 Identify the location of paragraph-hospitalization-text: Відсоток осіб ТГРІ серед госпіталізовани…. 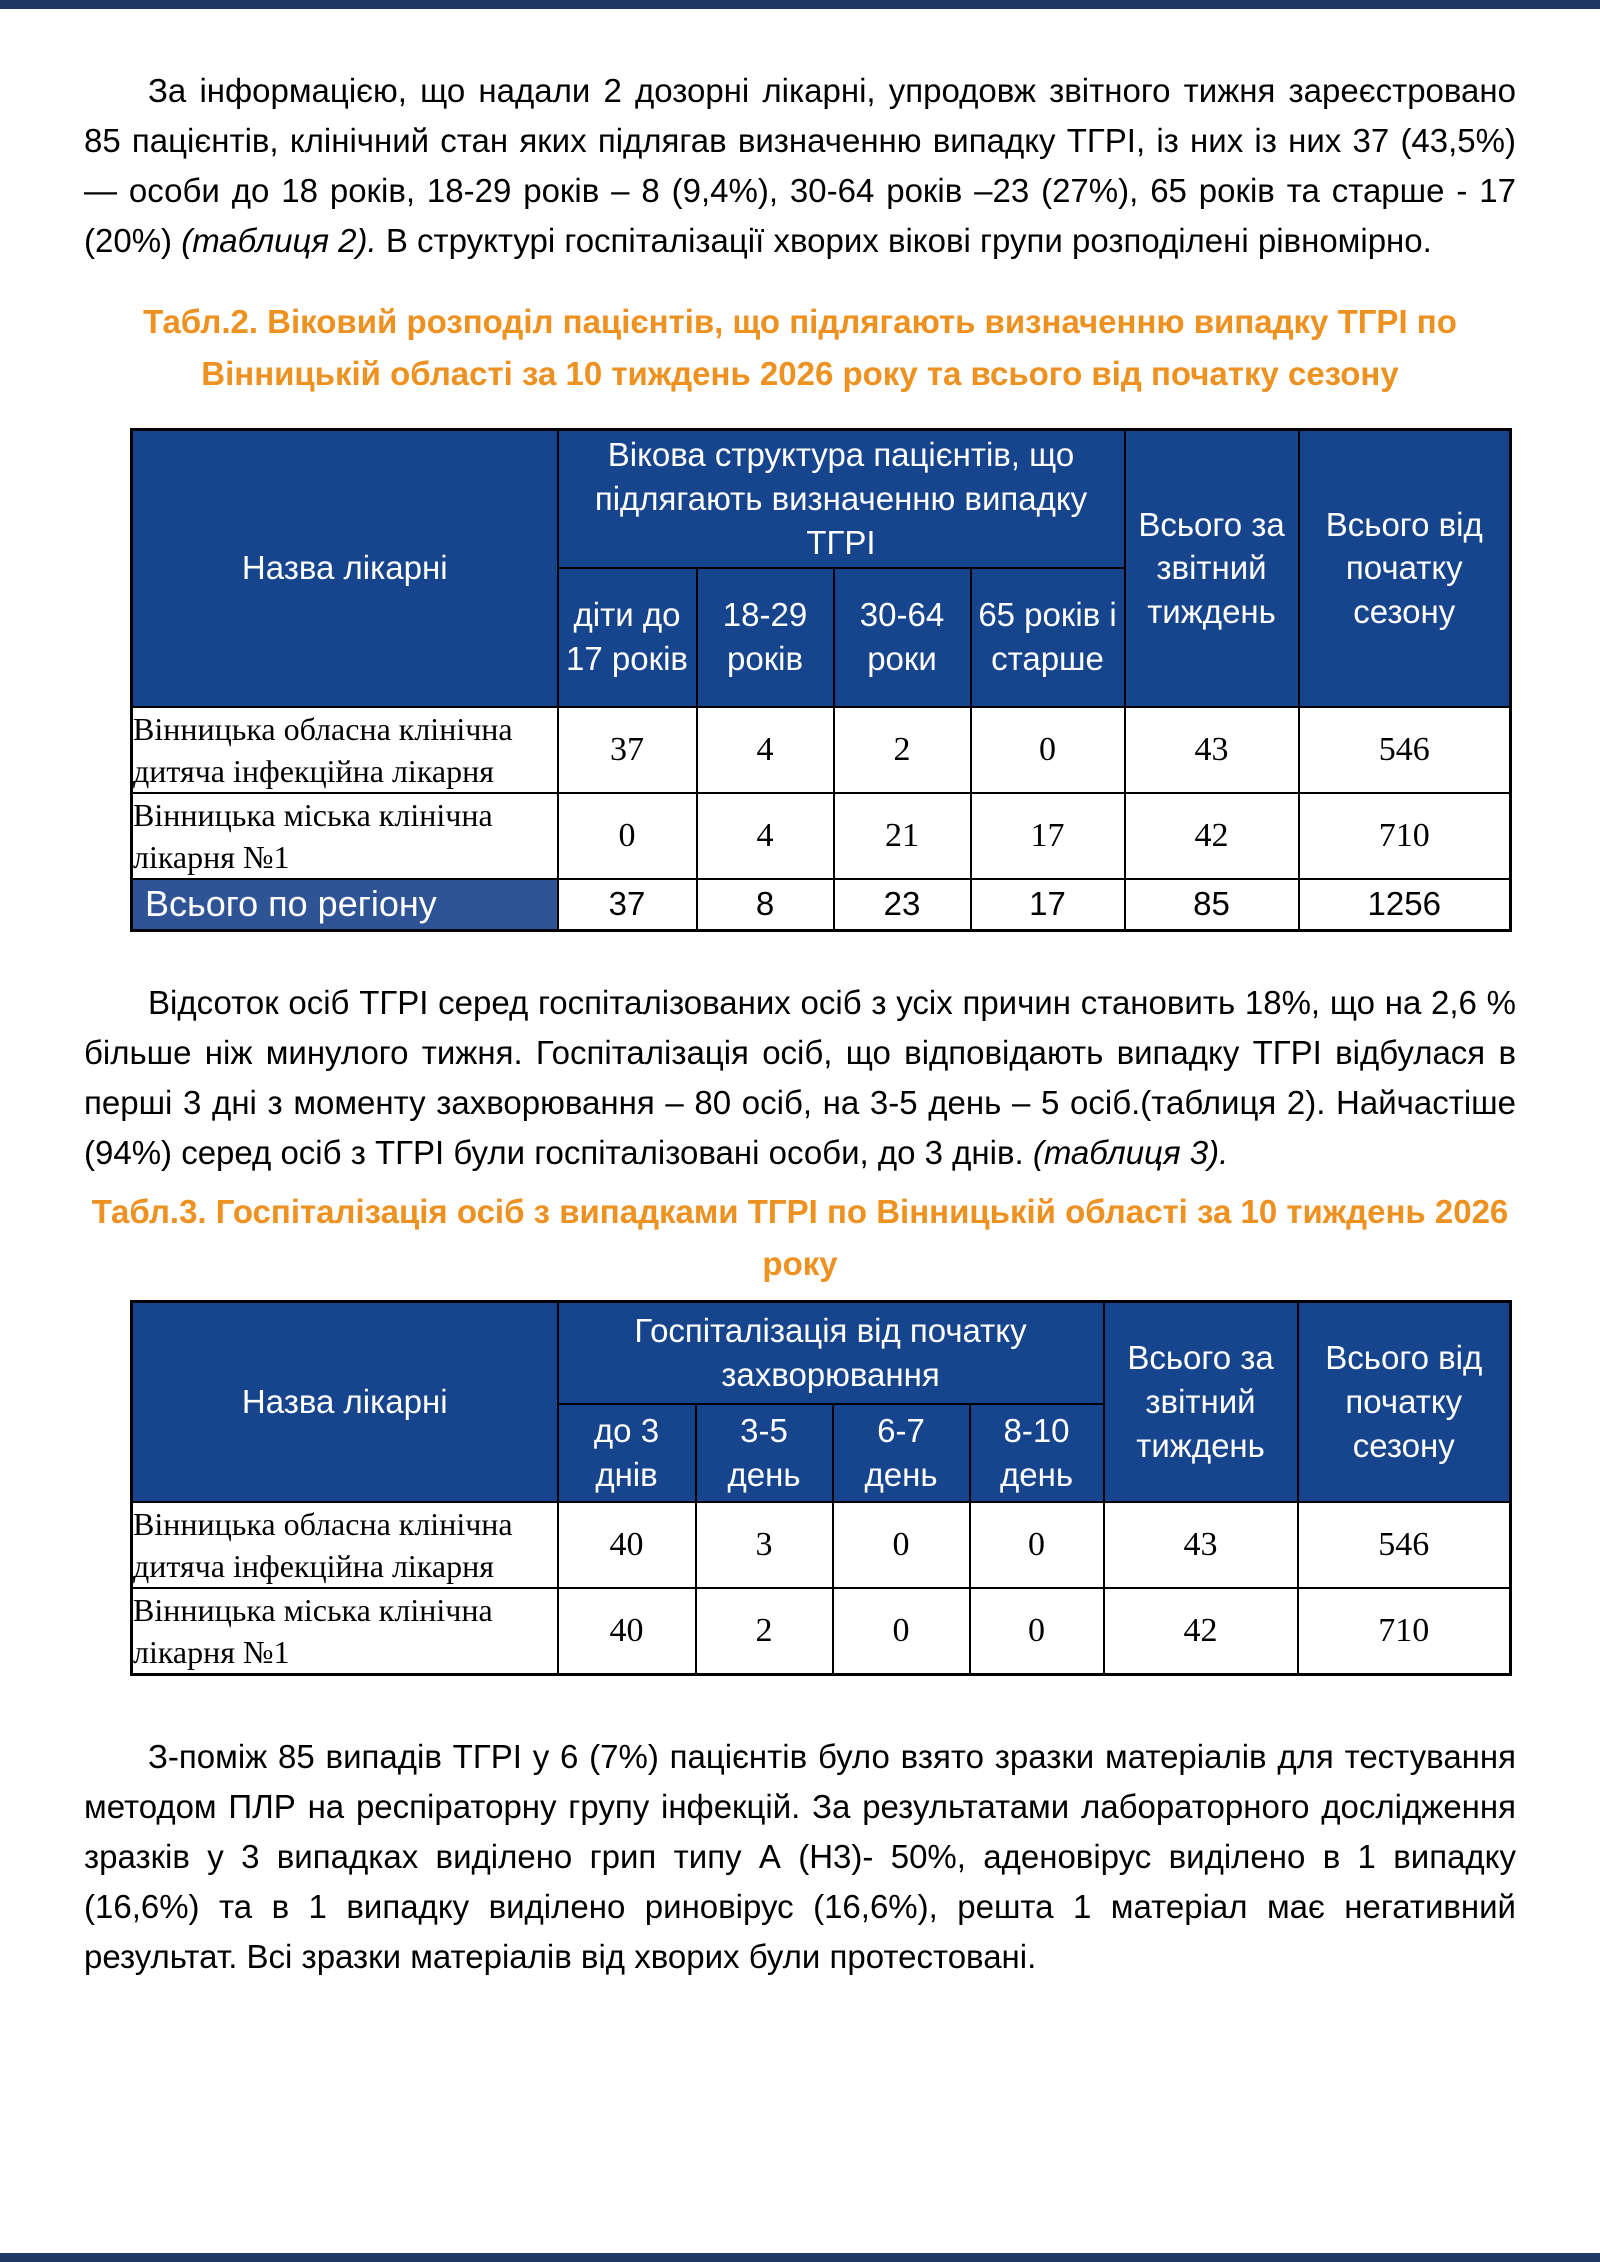
(800, 1077).